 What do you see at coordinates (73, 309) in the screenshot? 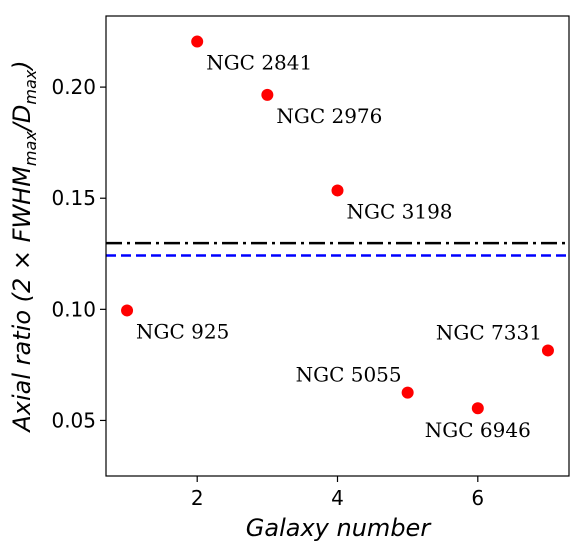
I see `y-tick-label: 0.10` at bounding box center [73, 309].